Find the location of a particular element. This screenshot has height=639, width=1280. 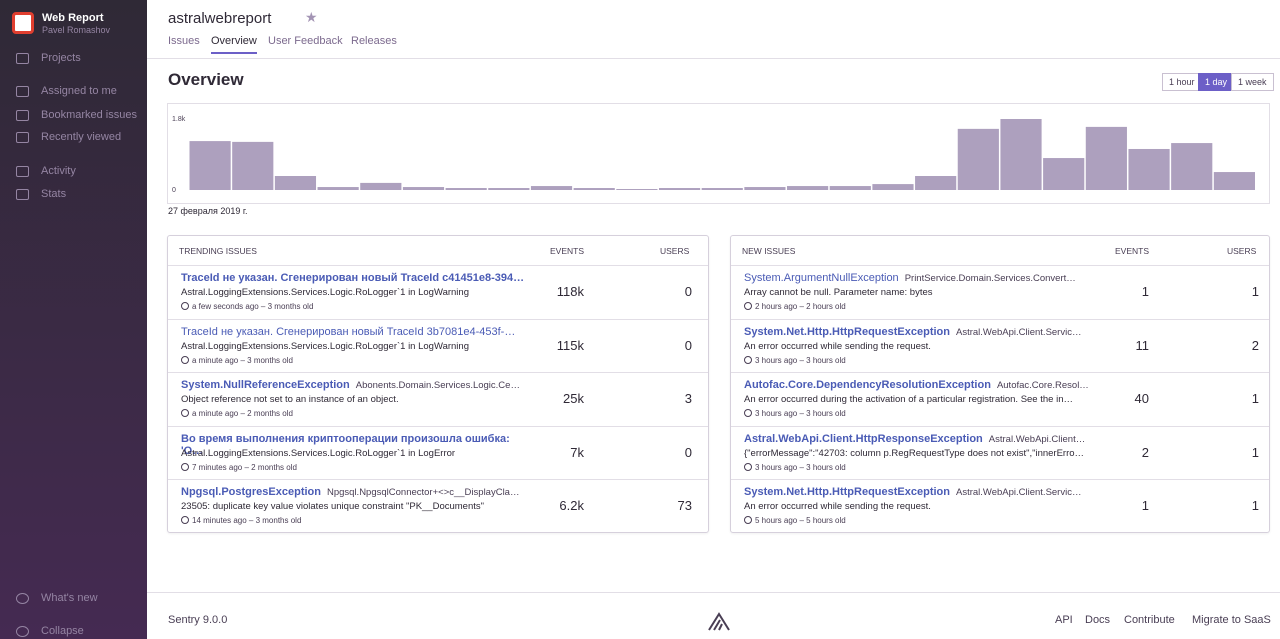

nav-item: What's new is located at coordinates (69, 598).